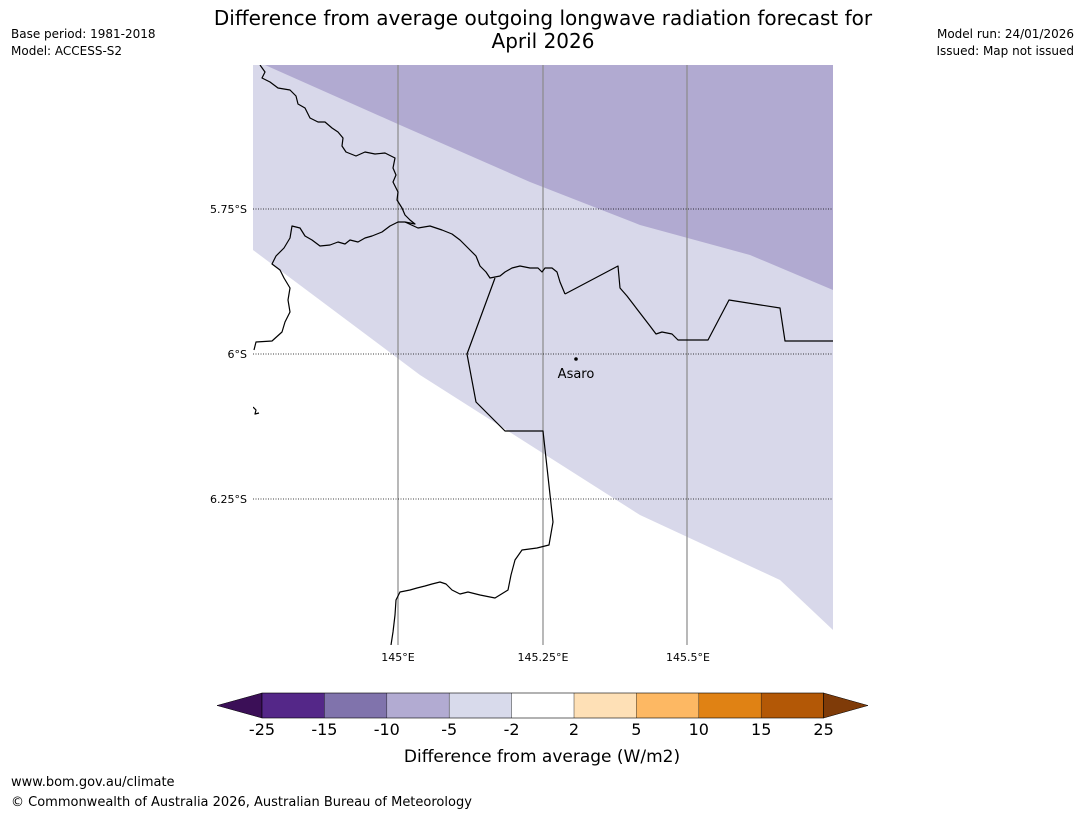  Describe the element at coordinates (543, 657) in the screenshot. I see `lon-label-145-25e: 145.25°E` at that location.